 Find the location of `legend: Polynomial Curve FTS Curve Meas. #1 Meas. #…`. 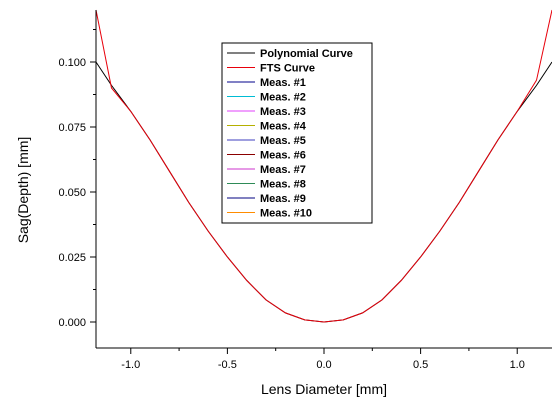

legend: Polynomial Curve FTS Curve Meas. #1 Meas. #… is located at coordinates (297, 133).